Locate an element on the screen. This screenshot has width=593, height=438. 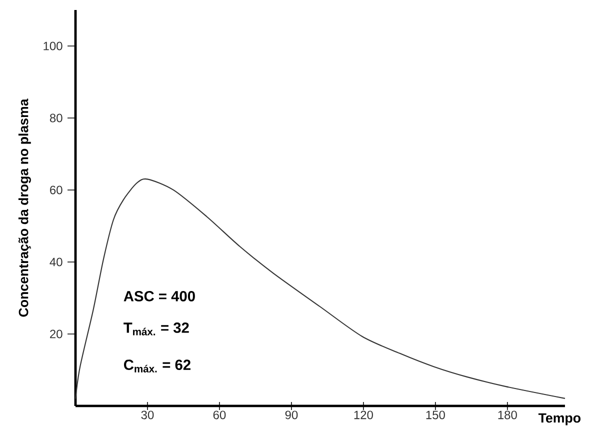
y-axis-title: Concentração da droga no plasma is located at coordinates (24, 207).